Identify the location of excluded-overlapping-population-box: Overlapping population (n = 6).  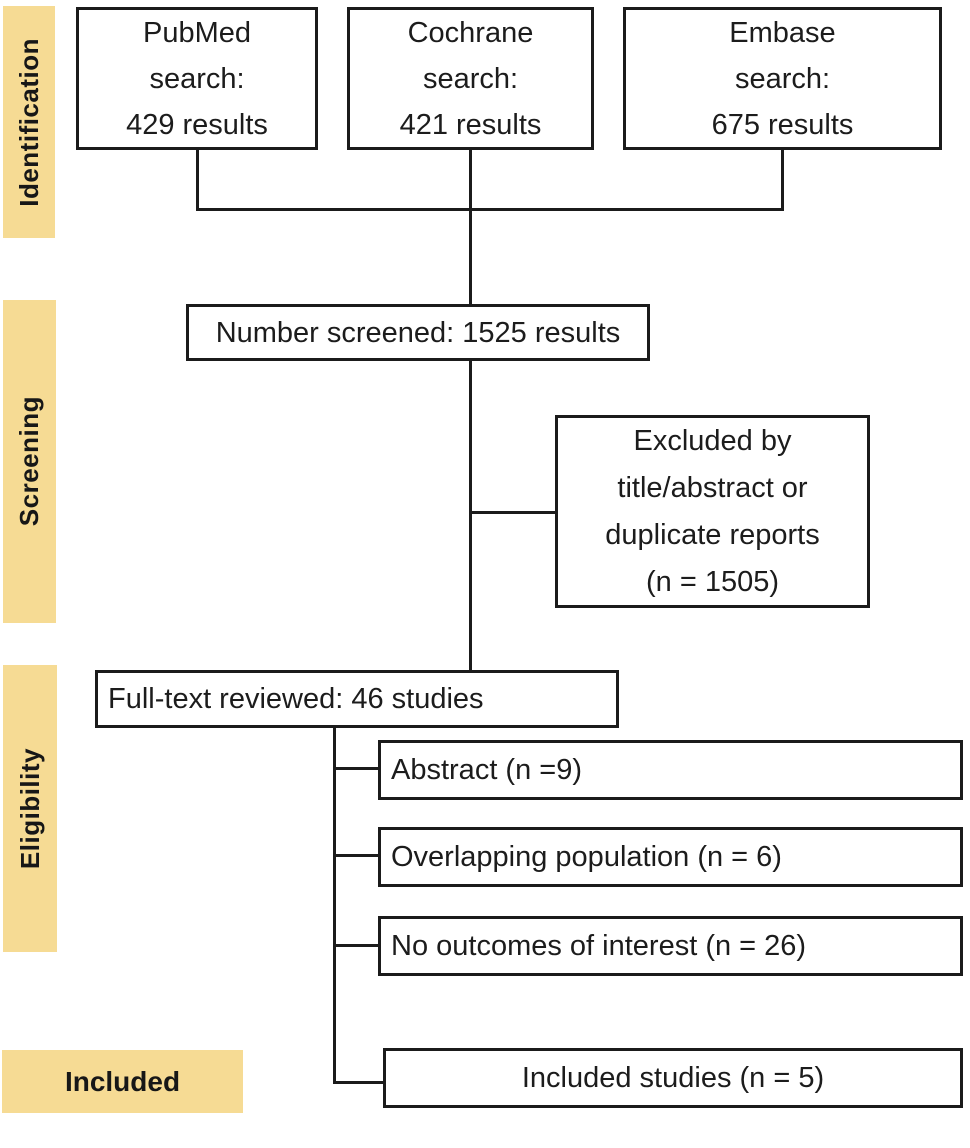
(670, 857).